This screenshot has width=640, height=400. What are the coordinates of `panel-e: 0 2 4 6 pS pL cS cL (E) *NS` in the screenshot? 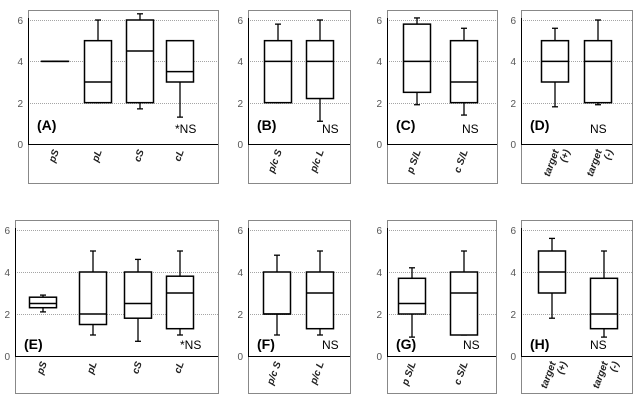 It's located at (111, 307).